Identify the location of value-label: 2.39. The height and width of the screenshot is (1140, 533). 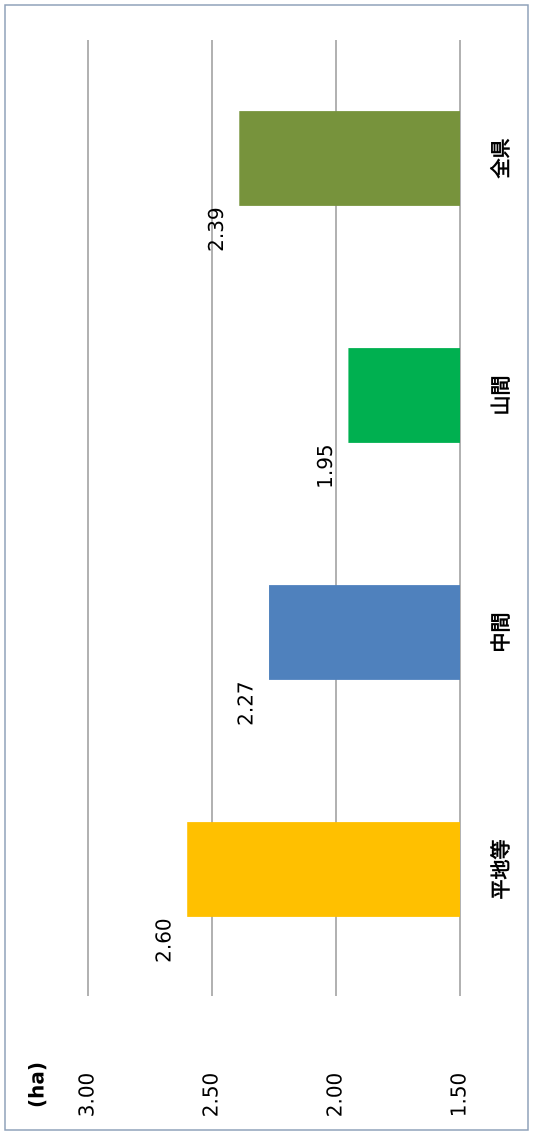
(216, 229).